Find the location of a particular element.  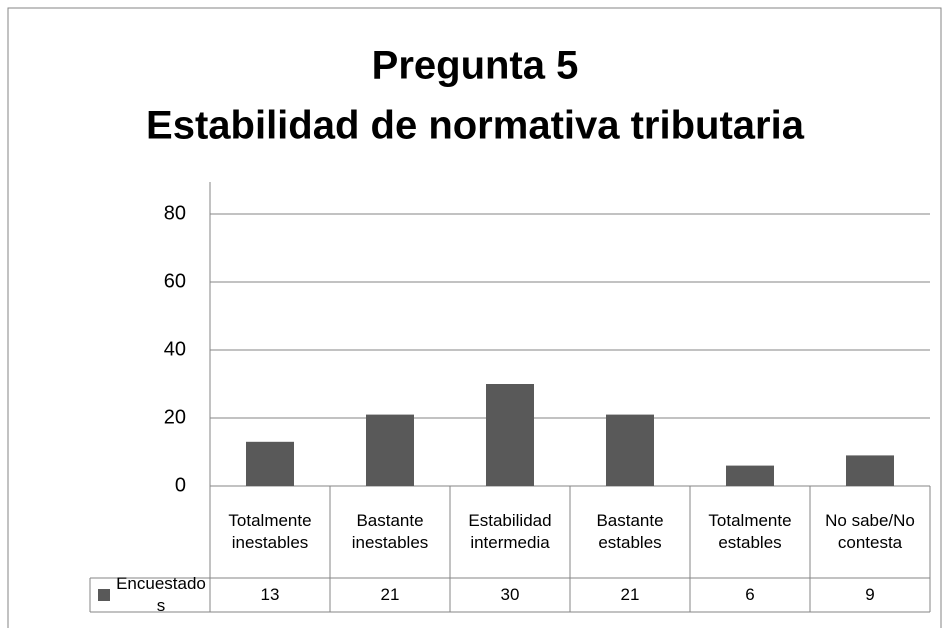

y-tick-label: 20 is located at coordinates (175, 417).